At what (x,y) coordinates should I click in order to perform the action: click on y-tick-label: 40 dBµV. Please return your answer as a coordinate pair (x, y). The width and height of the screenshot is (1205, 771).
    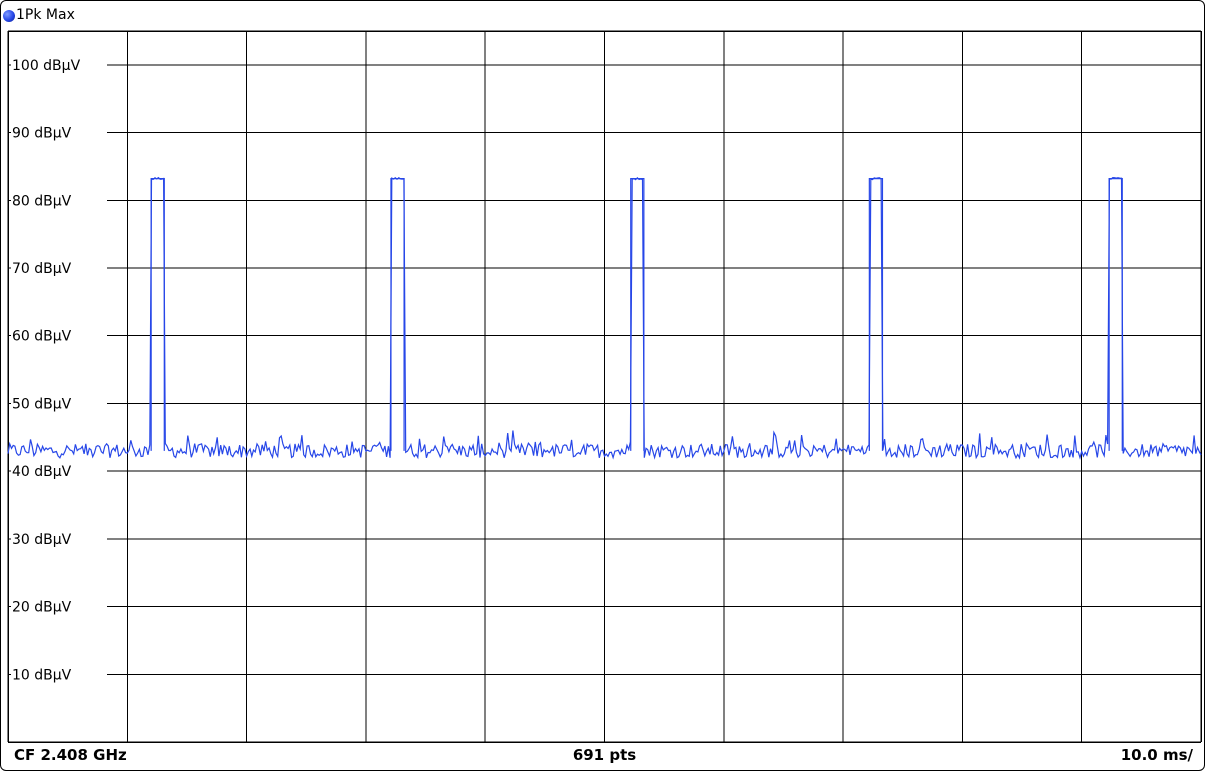
    Looking at the image, I should click on (42, 472).